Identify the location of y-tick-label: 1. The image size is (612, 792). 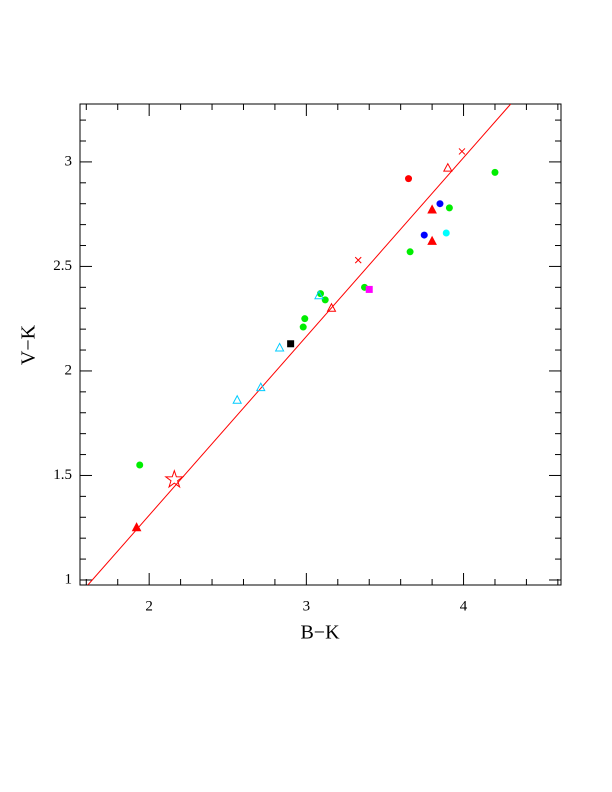
(69, 579).